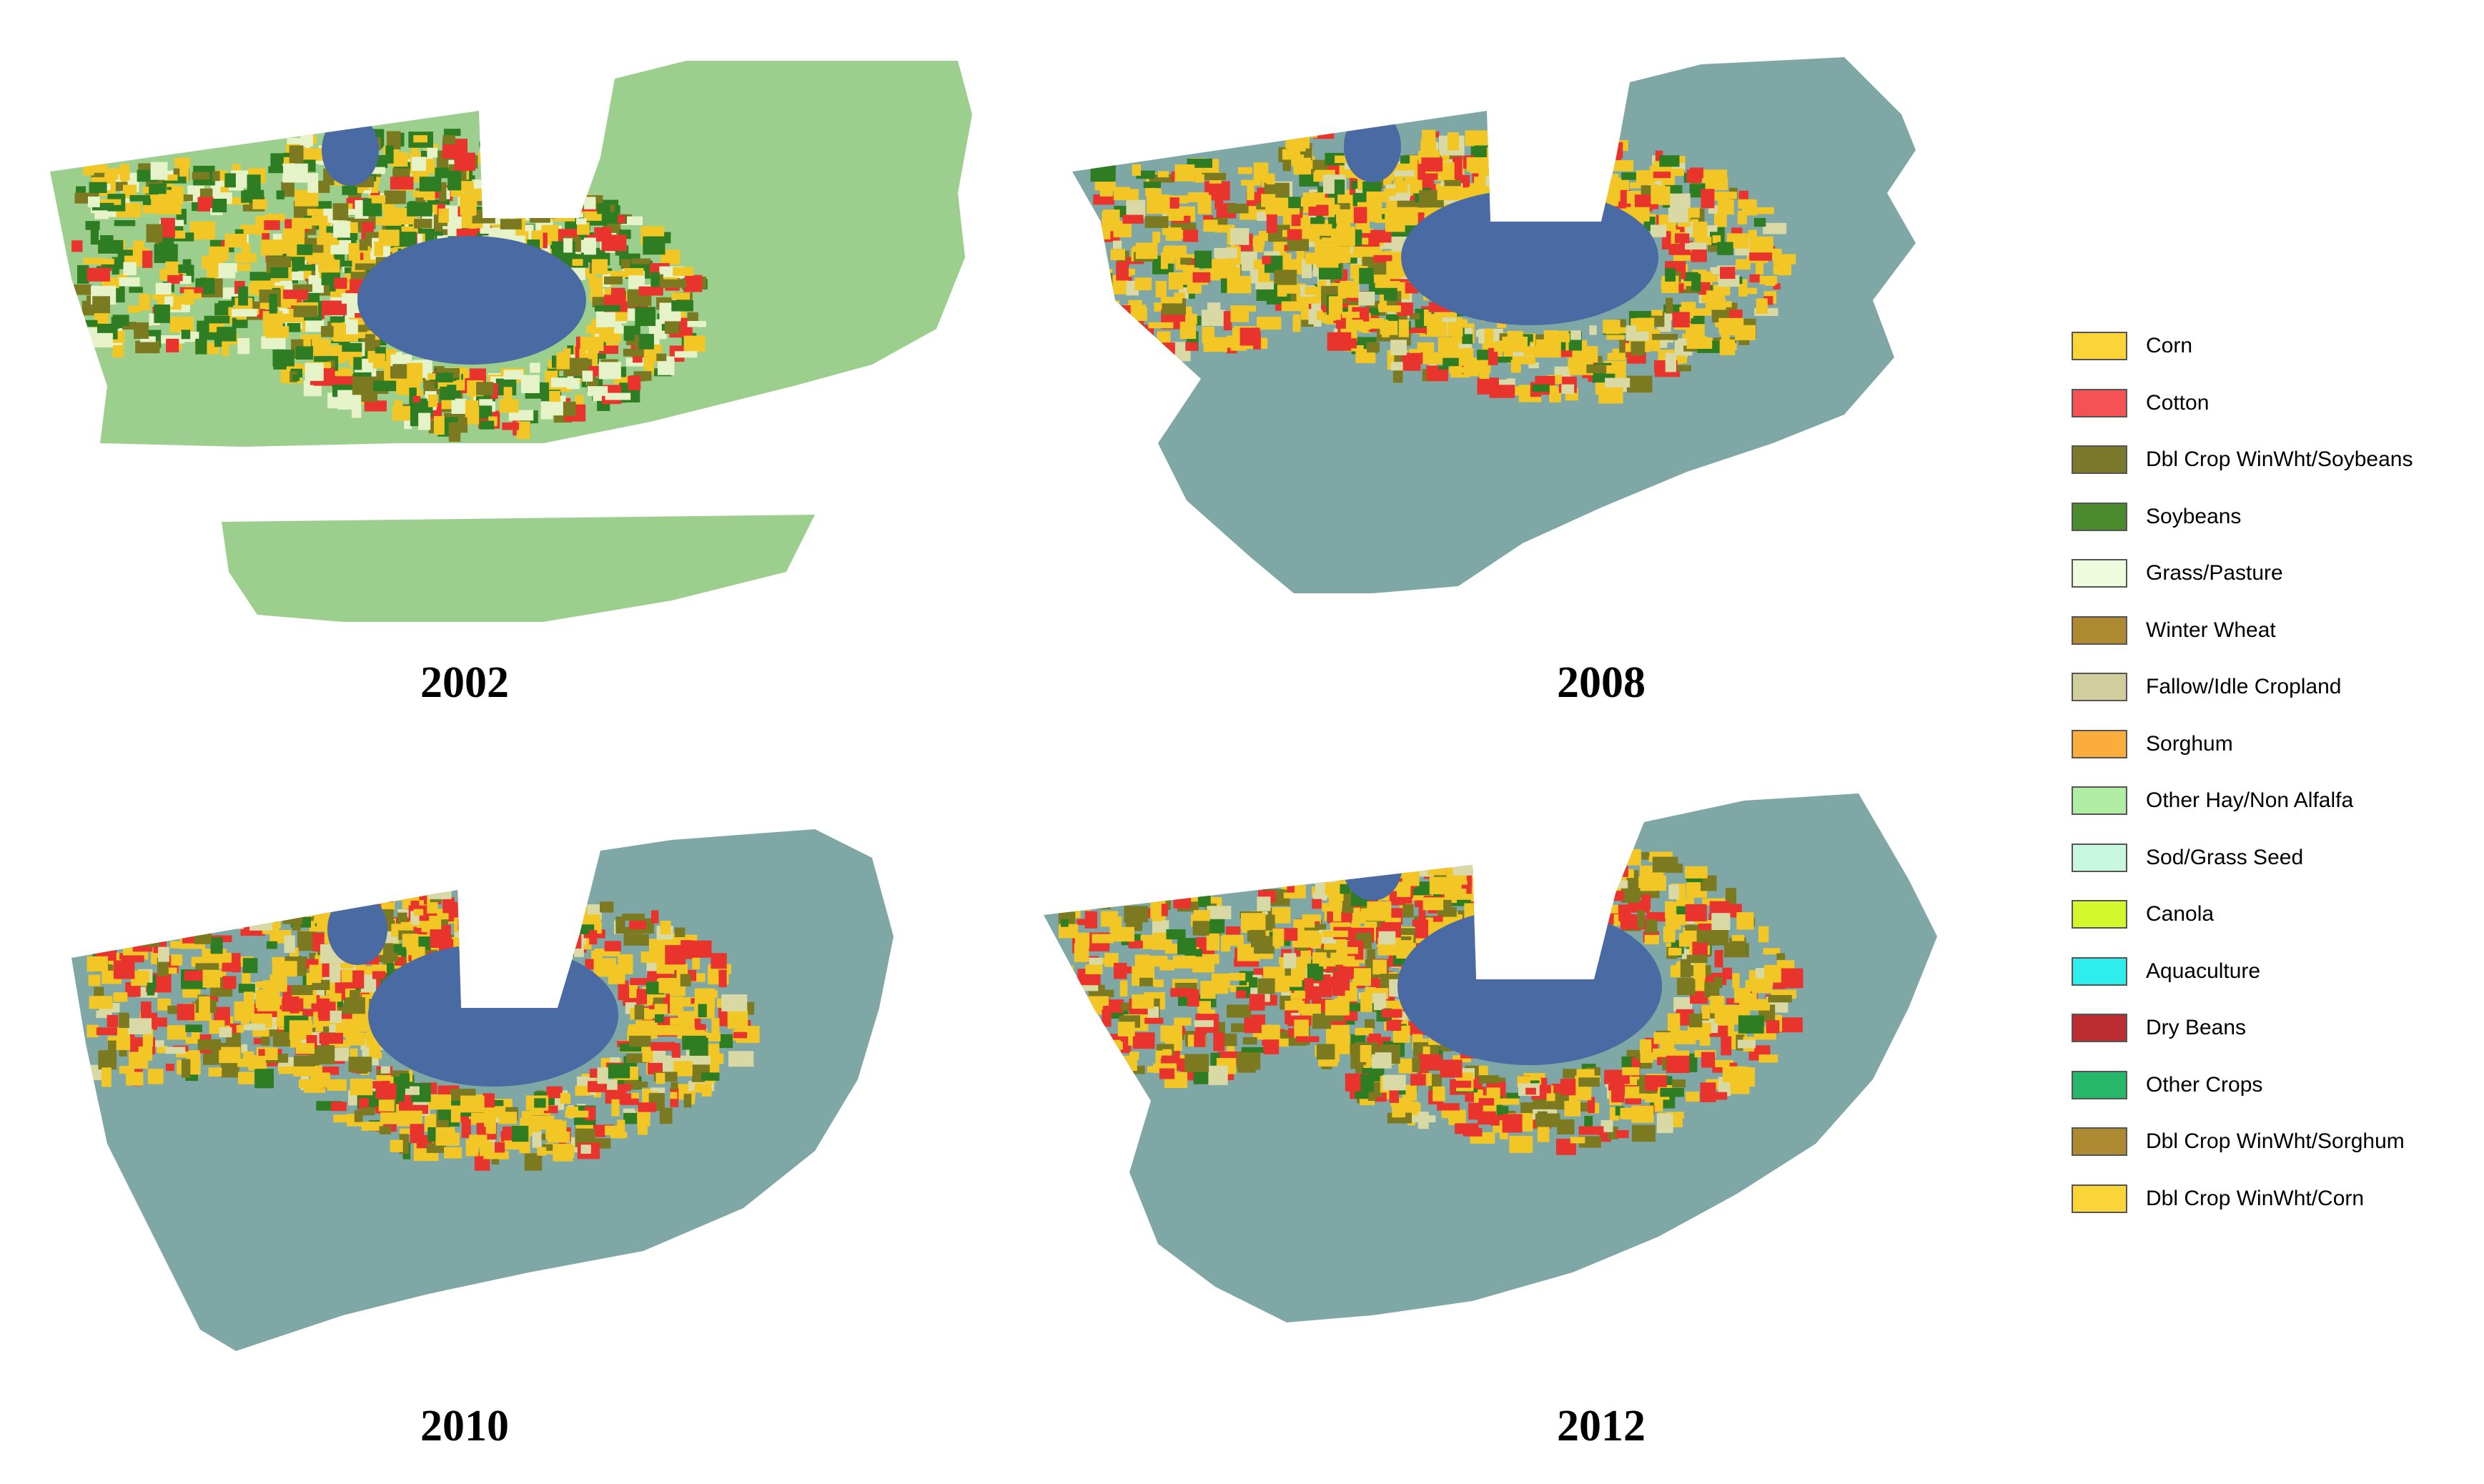  Describe the element at coordinates (2099, 1198) in the screenshot. I see `legend-swatch` at that location.